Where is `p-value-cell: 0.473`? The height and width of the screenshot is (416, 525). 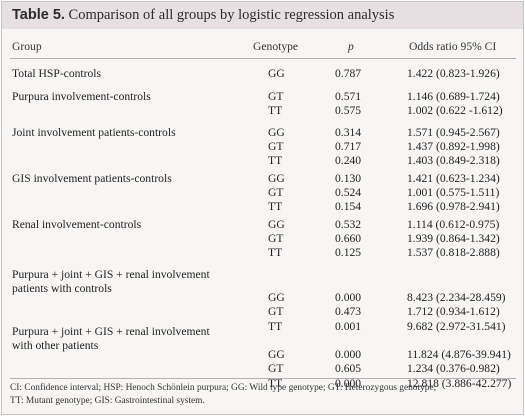 p-value-cell: 0.473 is located at coordinates (348, 312).